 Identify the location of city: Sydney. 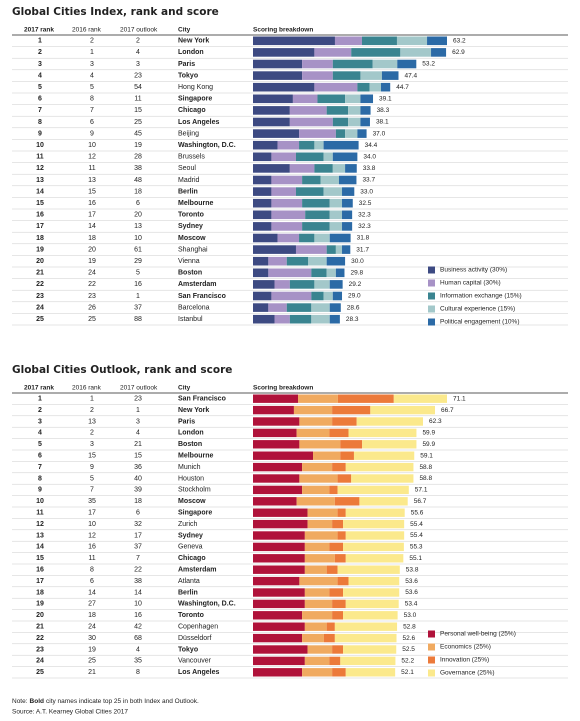
(190, 226).